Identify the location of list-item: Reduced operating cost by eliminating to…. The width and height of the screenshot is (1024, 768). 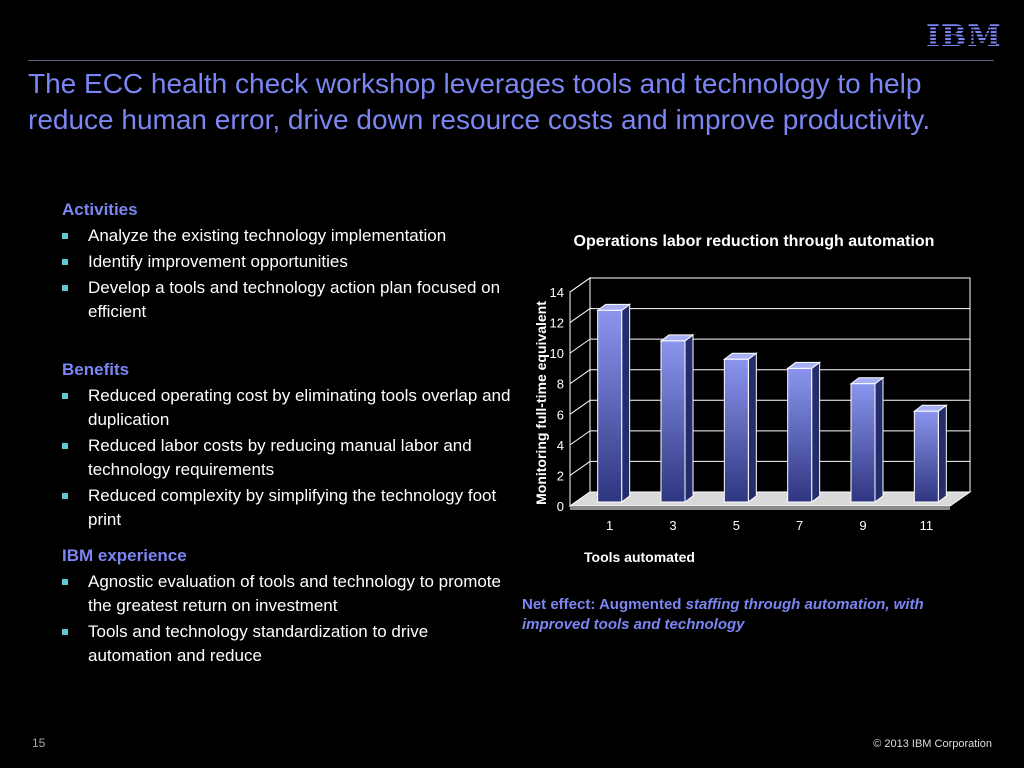
(287, 408).